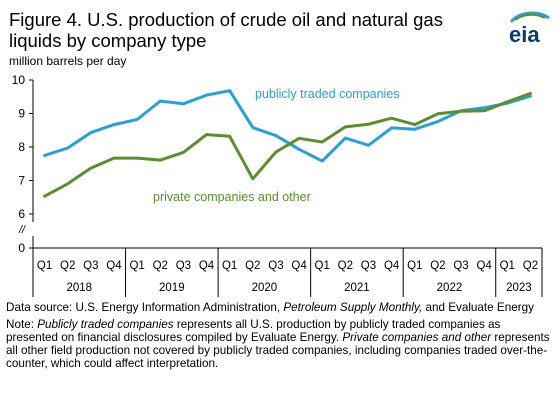 This screenshot has height=400, width=559. I want to click on series-label-0: publicly traded companies, so click(327, 94).